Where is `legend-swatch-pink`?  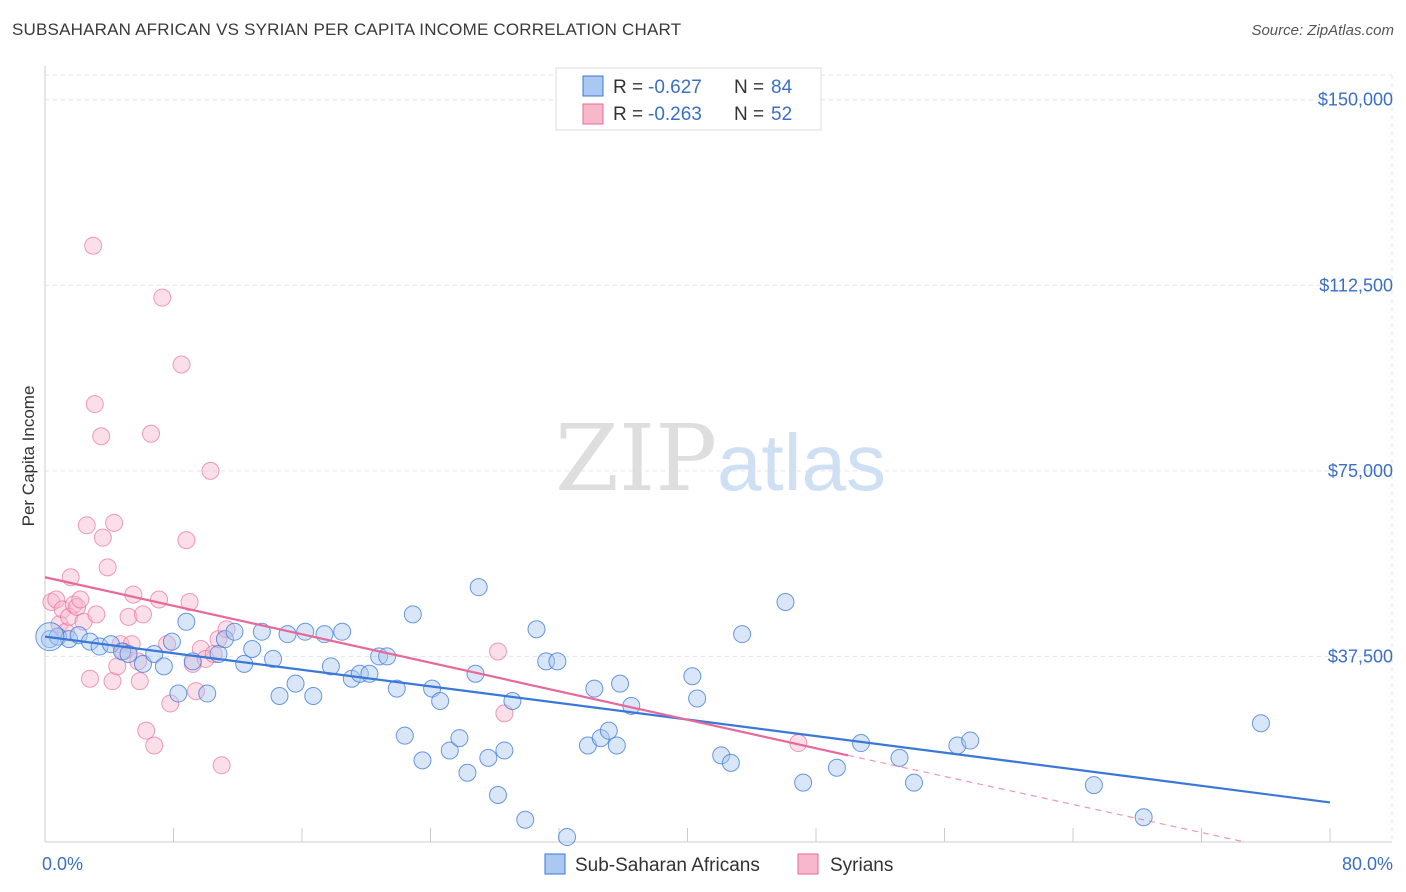
legend-swatch-pink is located at coordinates (593, 114).